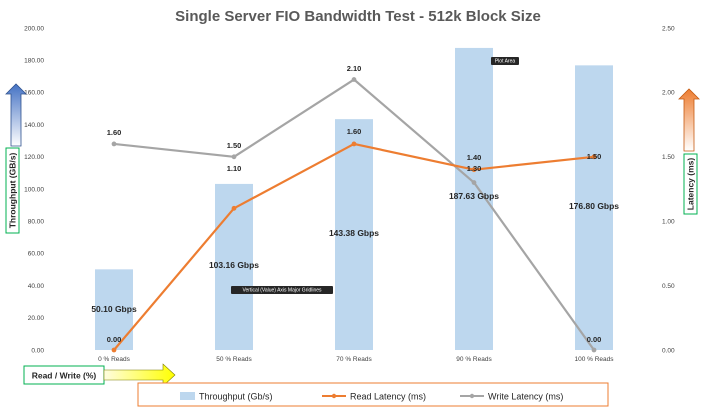 The width and height of the screenshot is (701, 410). I want to click on legend-write-latency-label: Write Latency (ms), so click(525, 397).